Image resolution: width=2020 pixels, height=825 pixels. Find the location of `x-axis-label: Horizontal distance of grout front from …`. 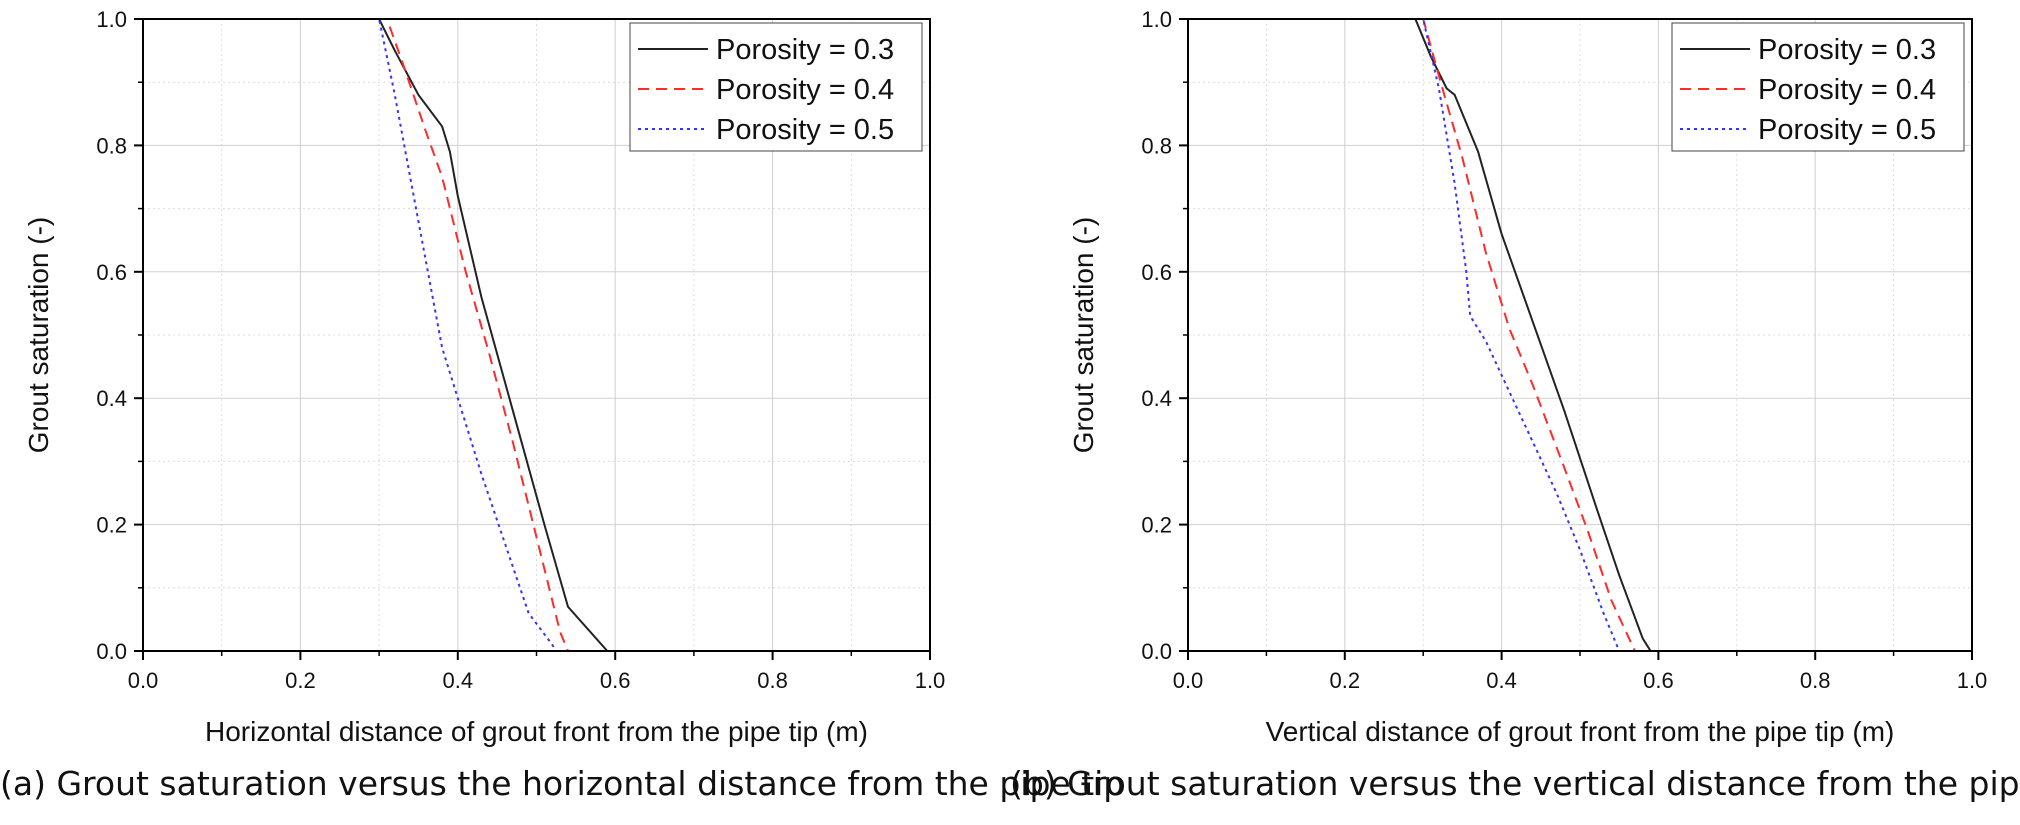

x-axis-label: Horizontal distance of grout front from … is located at coordinates (536, 731).